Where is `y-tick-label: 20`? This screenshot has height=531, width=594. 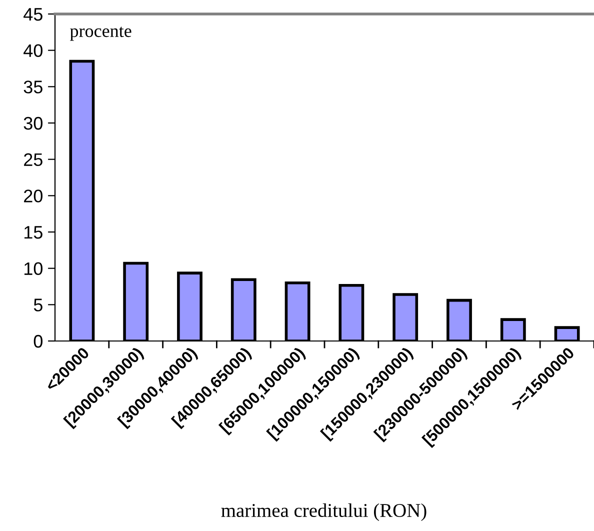 y-tick-label: 20 is located at coordinates (33, 196).